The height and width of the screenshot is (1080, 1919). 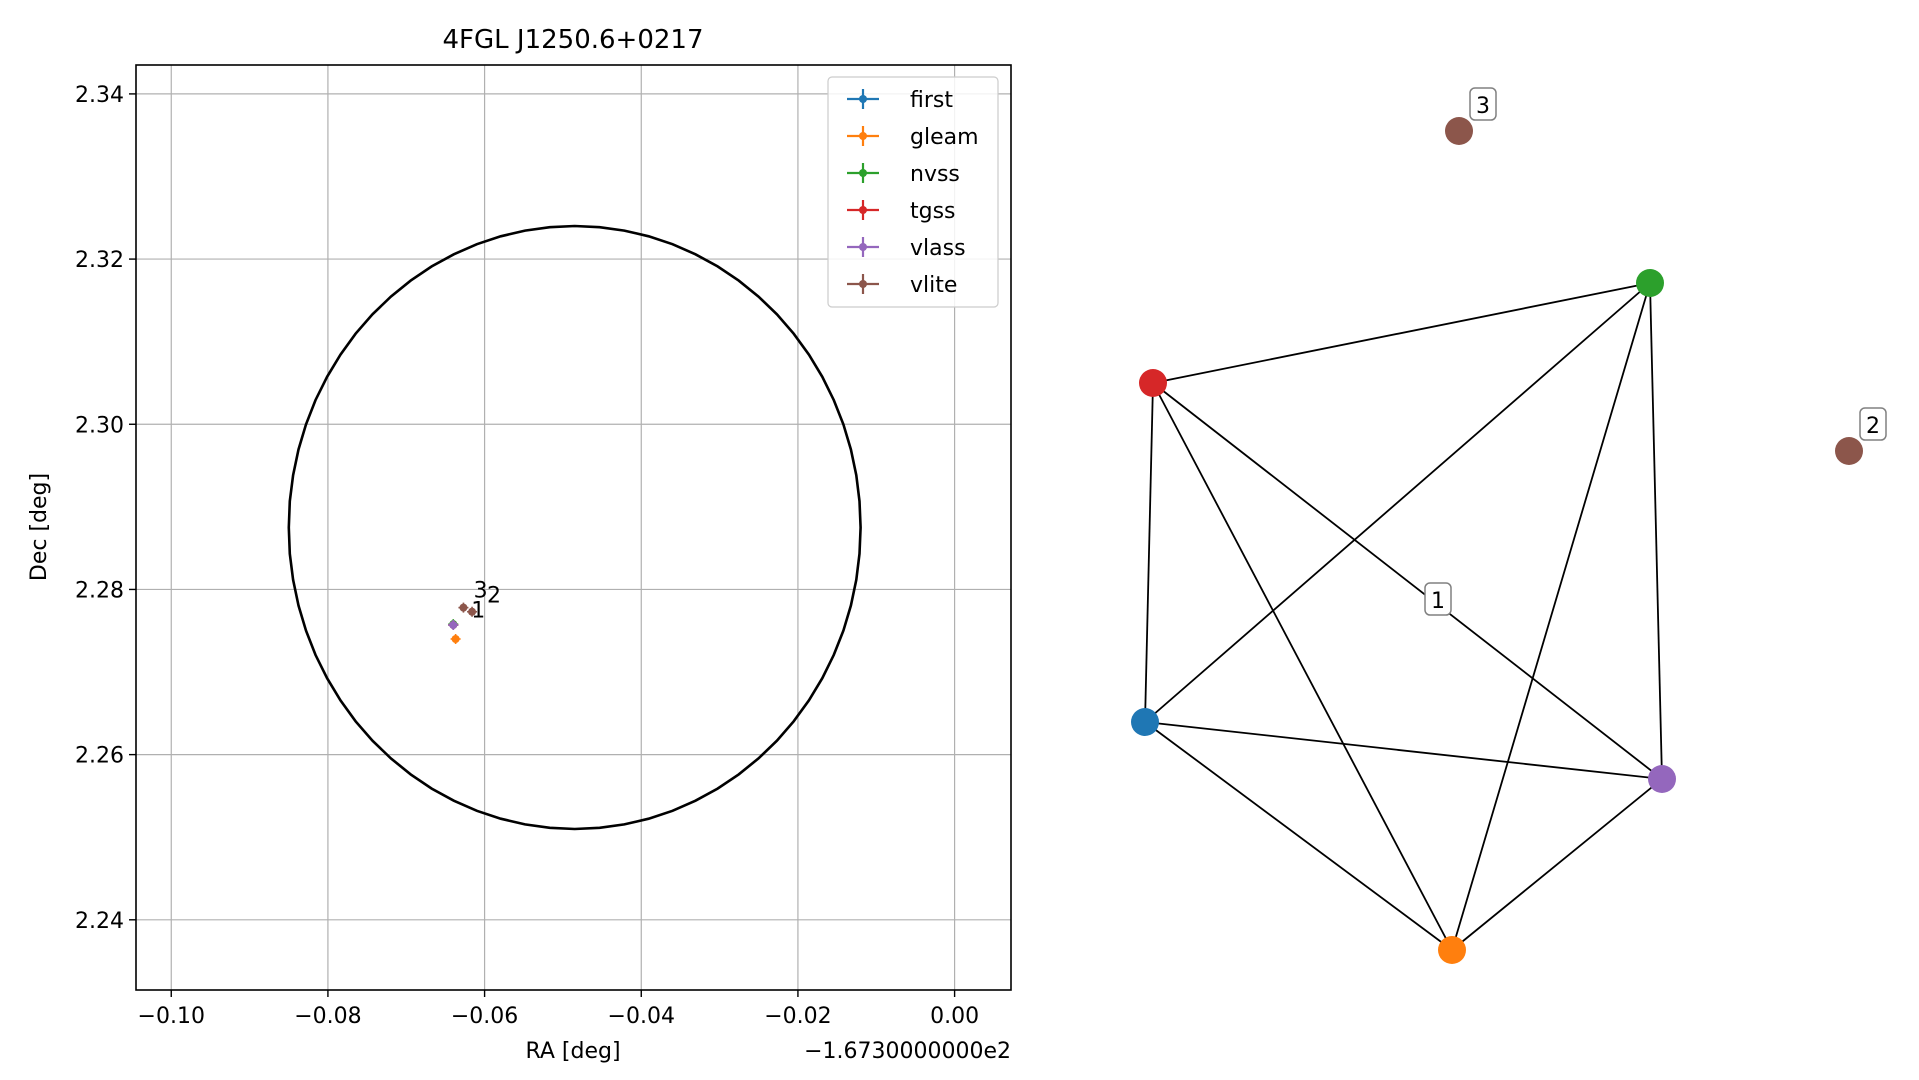 What do you see at coordinates (954, 1016) in the screenshot?
I see `x-tick-label: 0.00` at bounding box center [954, 1016].